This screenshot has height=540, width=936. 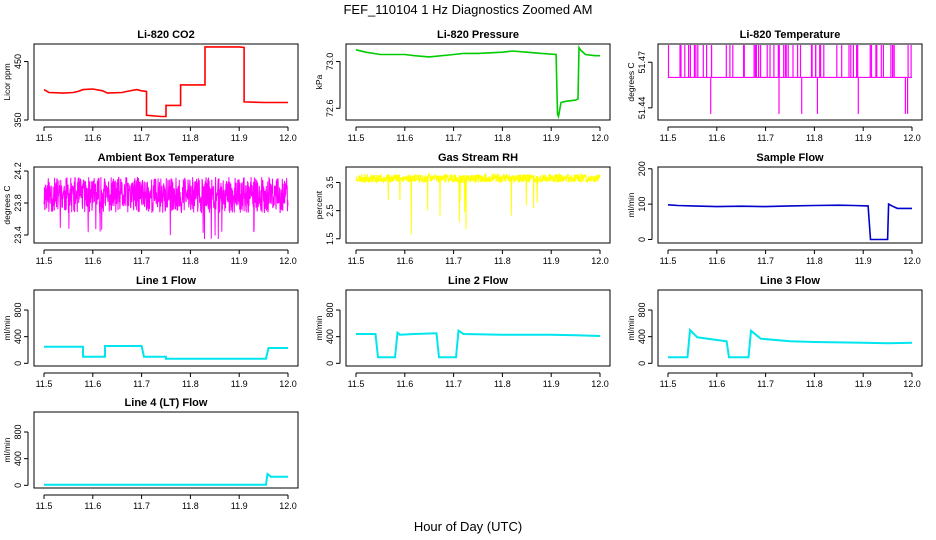 I want to click on y-tick-label: 1.5, so click(x=330, y=239).